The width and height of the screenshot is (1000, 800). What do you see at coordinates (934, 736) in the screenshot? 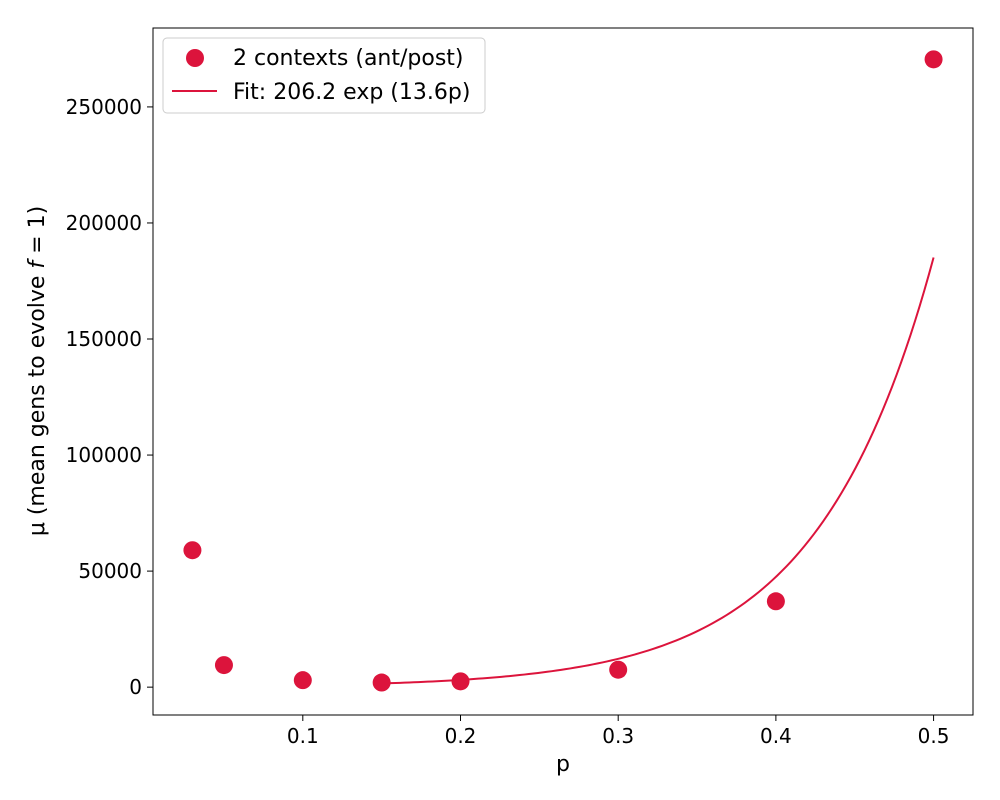
I see `x-tick-label: 0.5` at bounding box center [934, 736].